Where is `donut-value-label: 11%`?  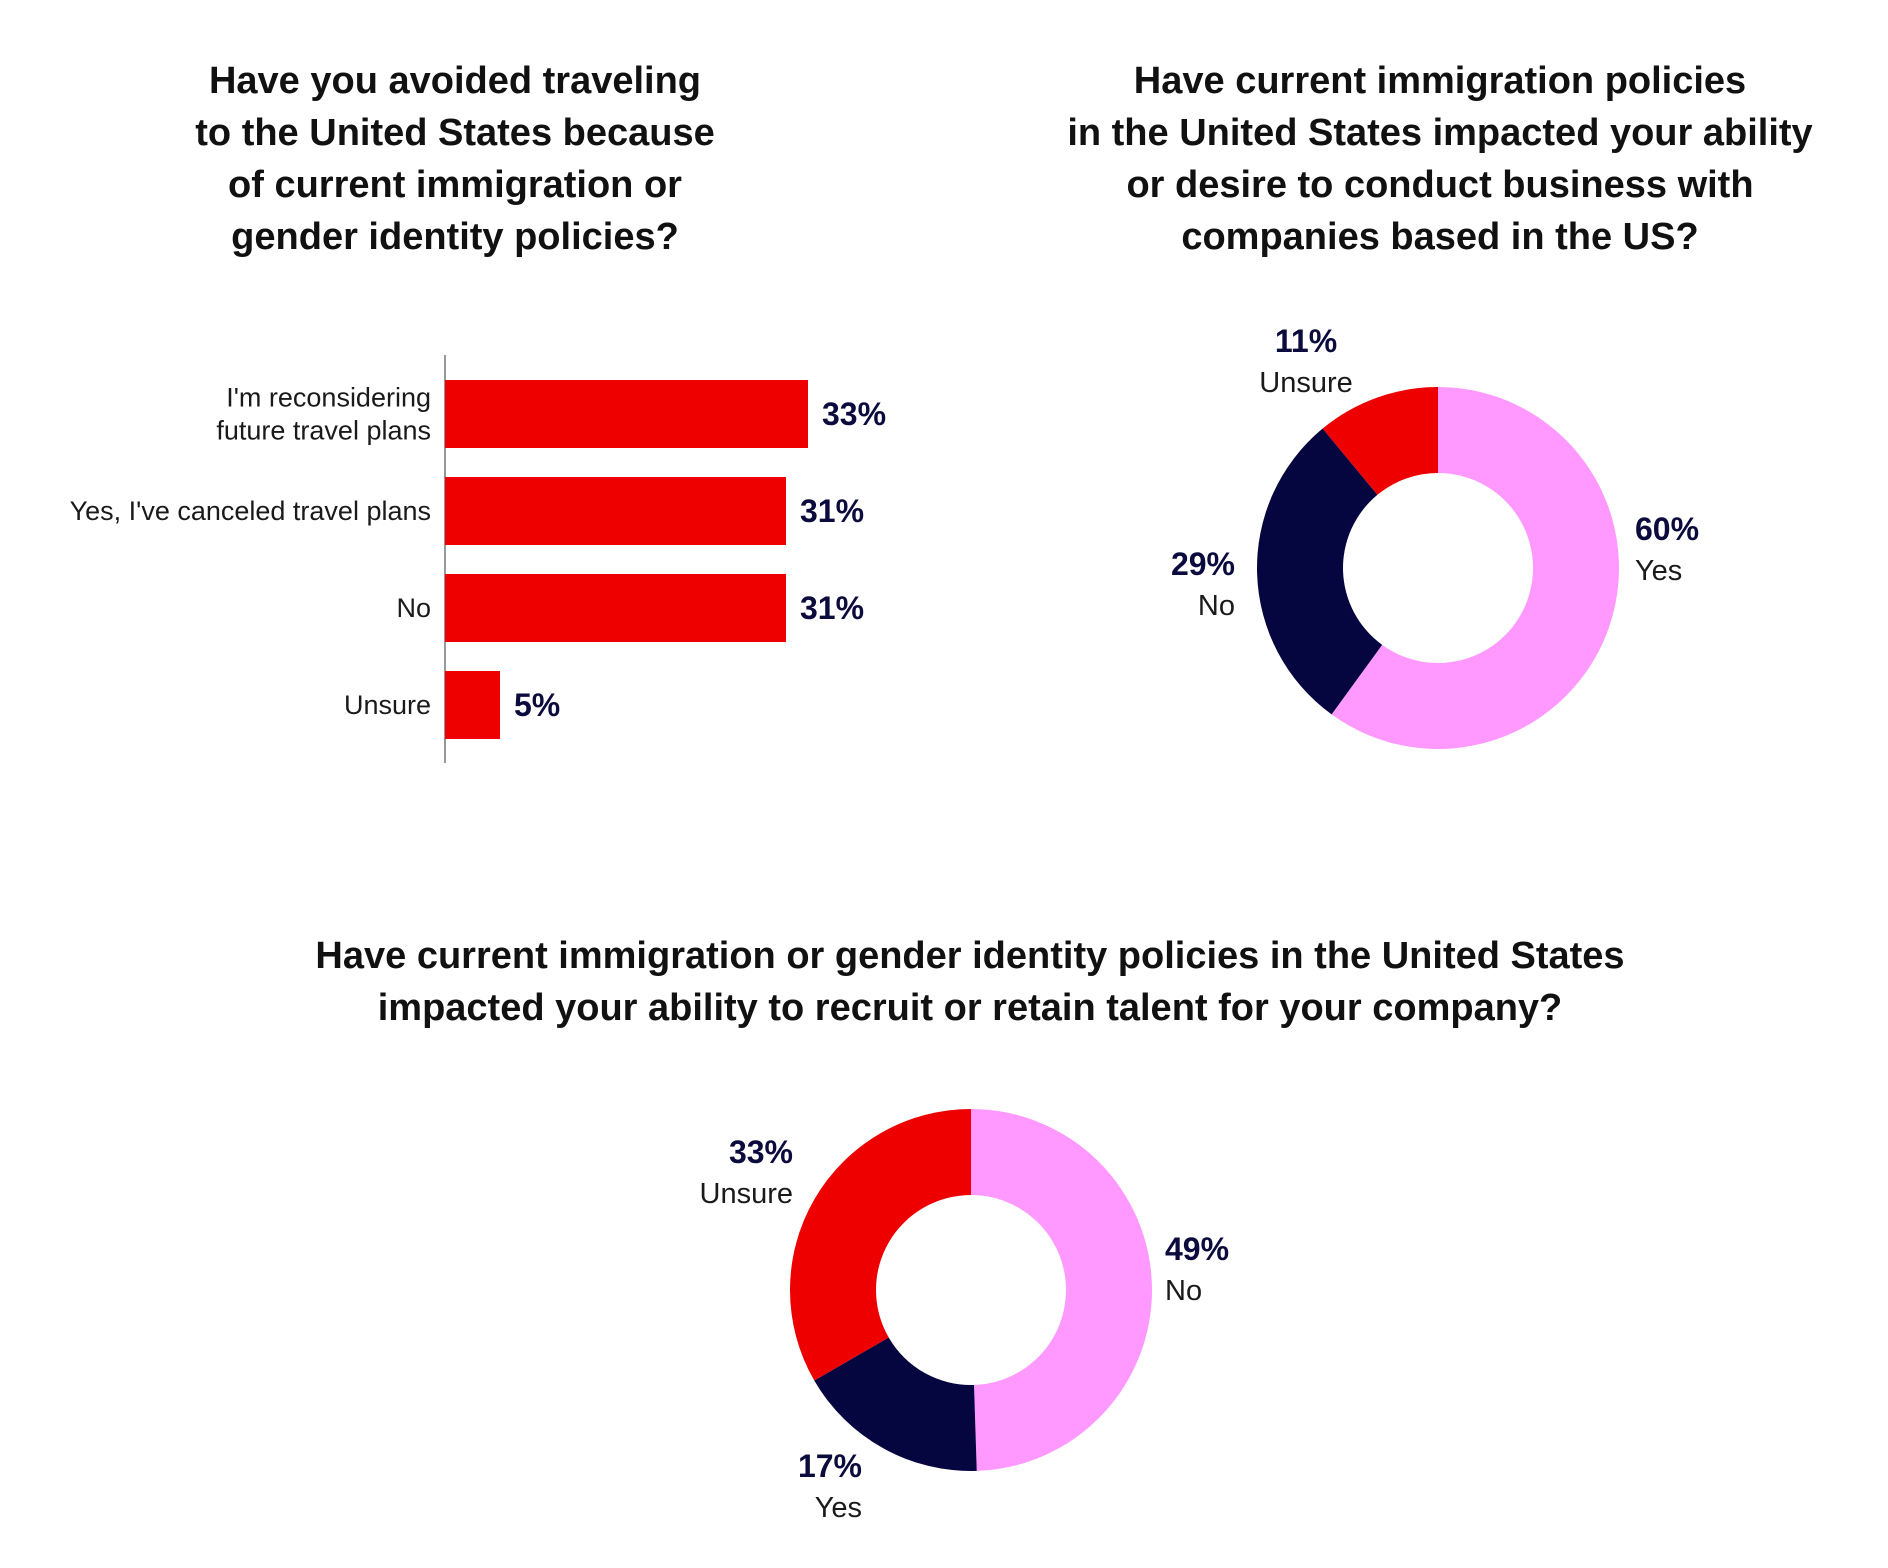
donut-value-label: 11% is located at coordinates (1306, 341).